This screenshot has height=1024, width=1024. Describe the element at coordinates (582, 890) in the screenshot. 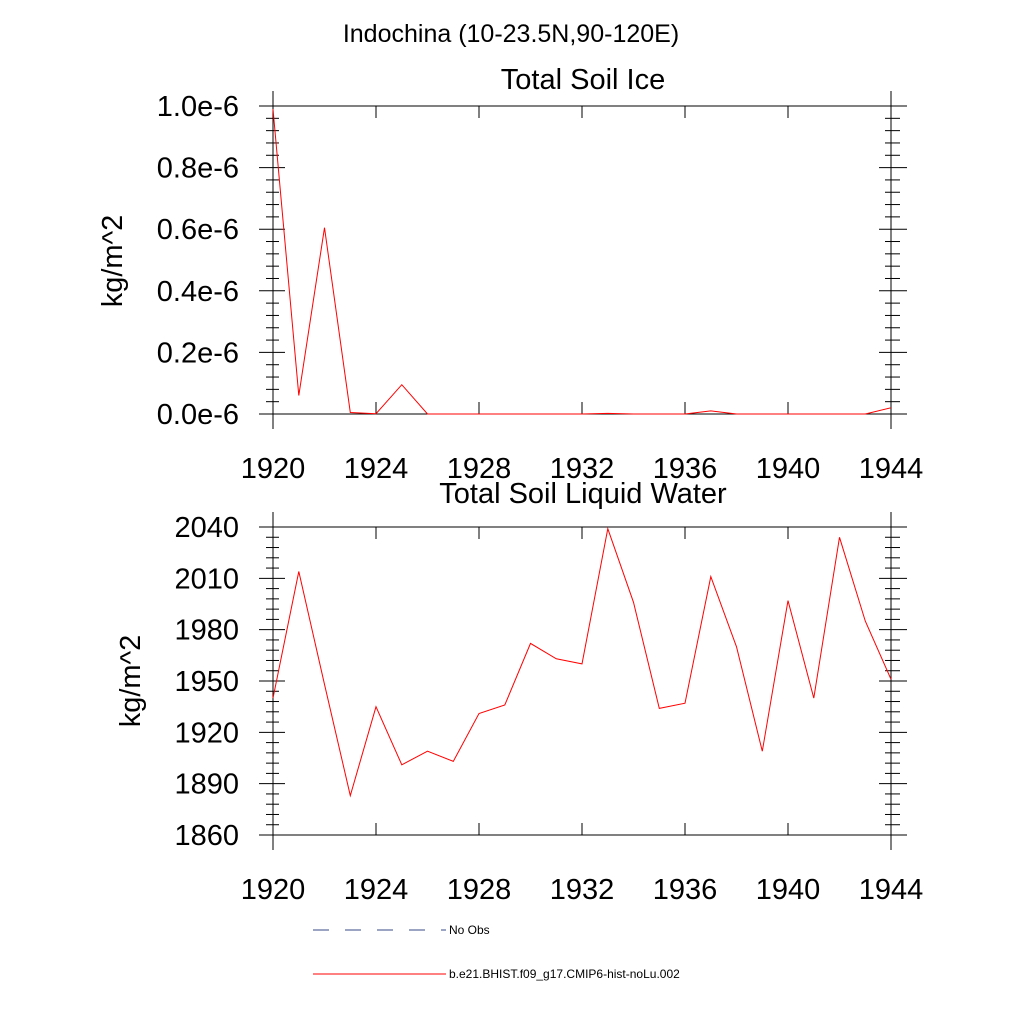

I see `soil-liquid-water-xtick-label: 1932` at that location.